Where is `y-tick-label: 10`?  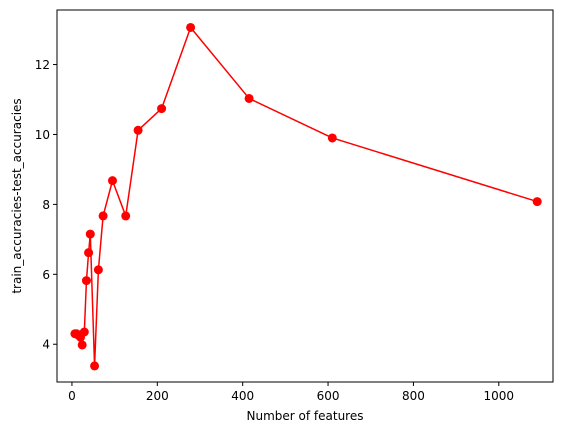 y-tick-label: 10 is located at coordinates (42, 135).